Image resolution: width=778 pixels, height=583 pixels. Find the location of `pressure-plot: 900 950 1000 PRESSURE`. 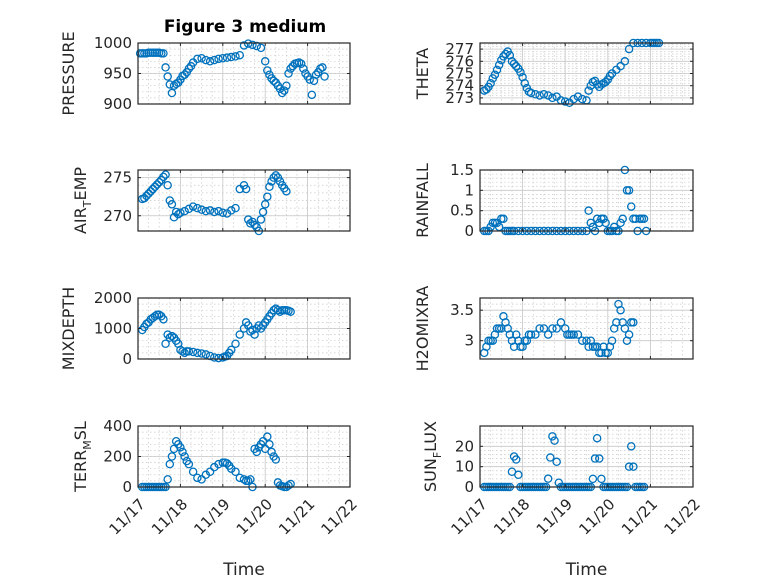

pressure-plot: 900 950 1000 PRESSURE is located at coordinates (205, 73).